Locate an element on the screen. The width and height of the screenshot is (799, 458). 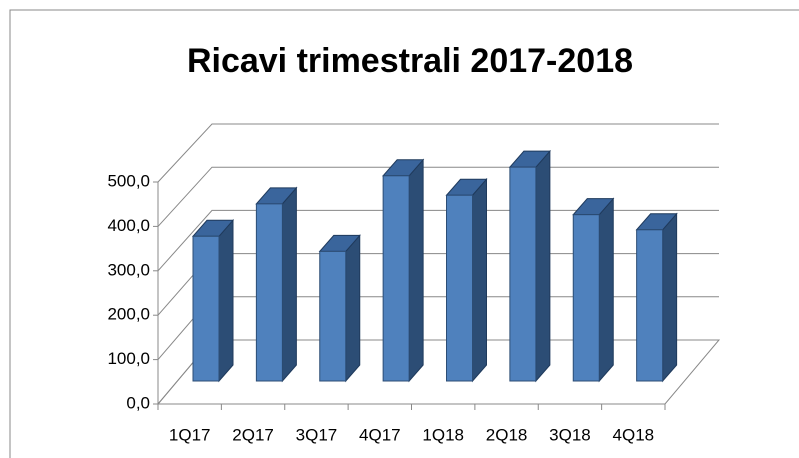
y-tick-label: 300,0 is located at coordinates (128, 269).